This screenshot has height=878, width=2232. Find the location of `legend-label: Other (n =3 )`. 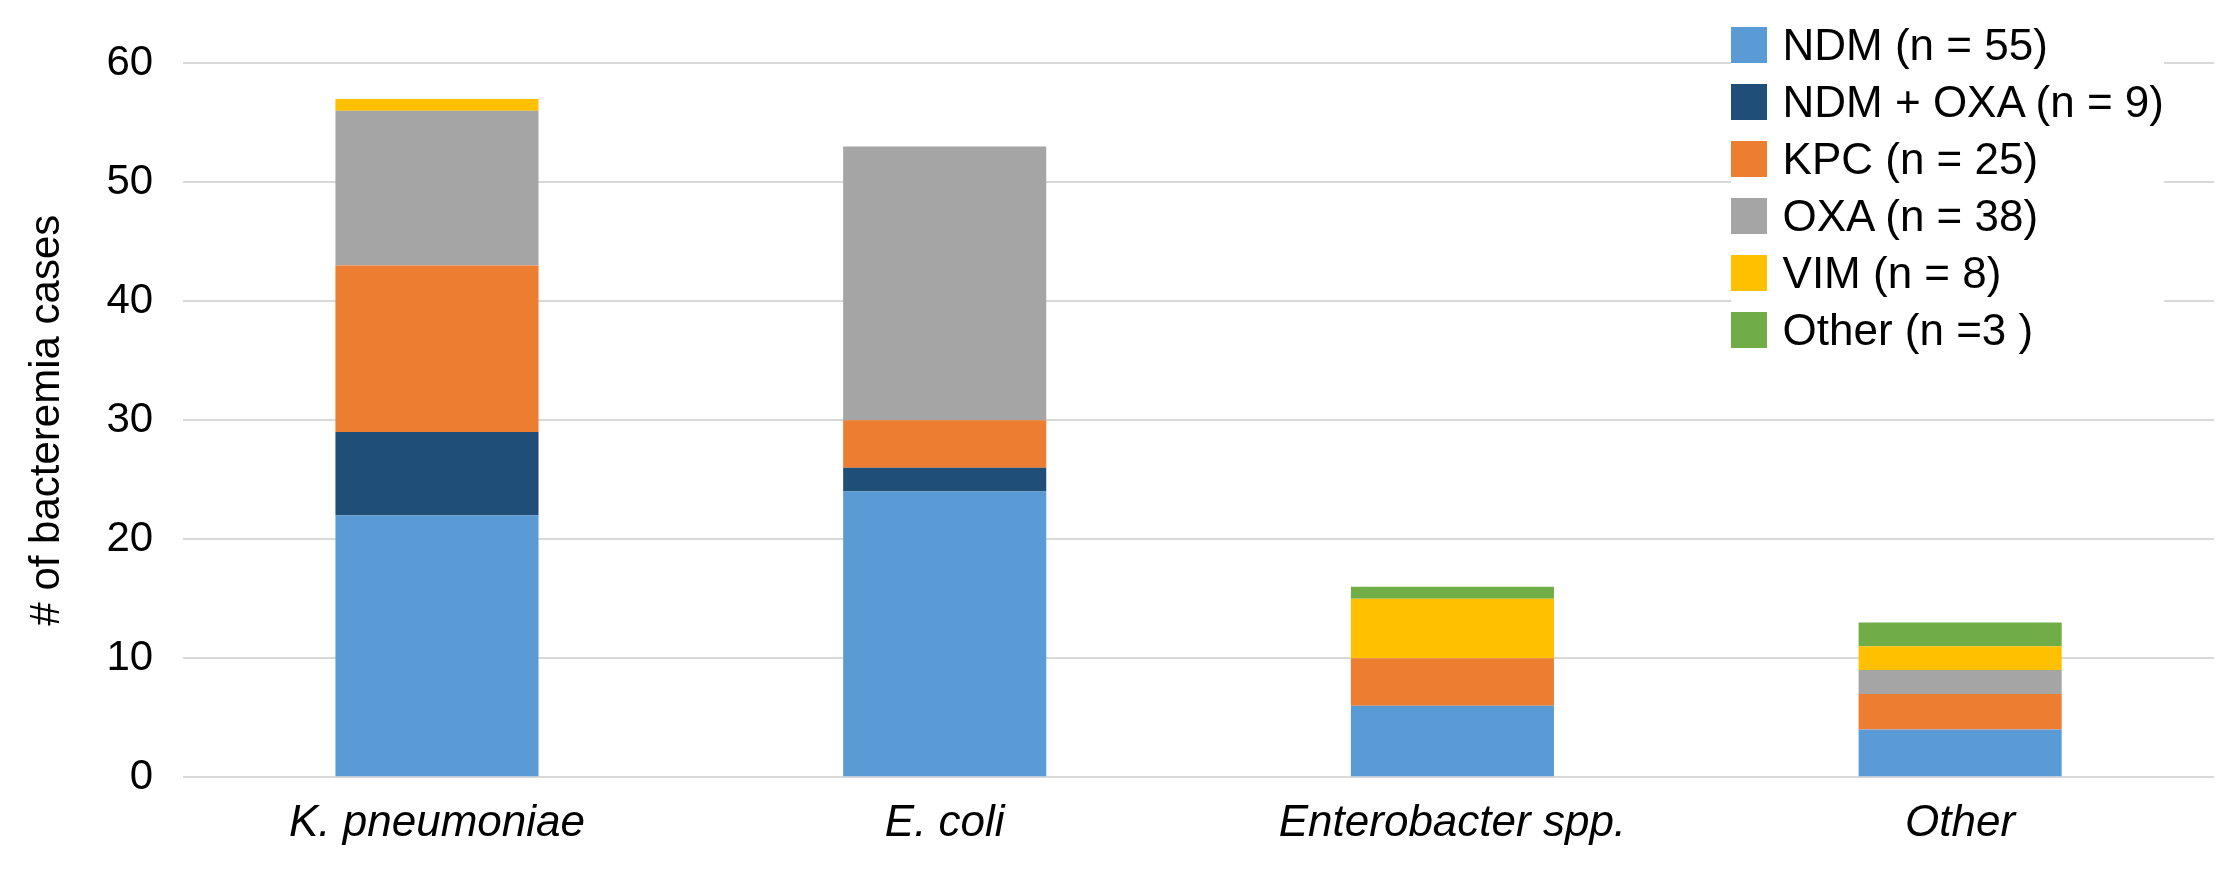

legend-label: Other (n =3 ) is located at coordinates (1908, 329).